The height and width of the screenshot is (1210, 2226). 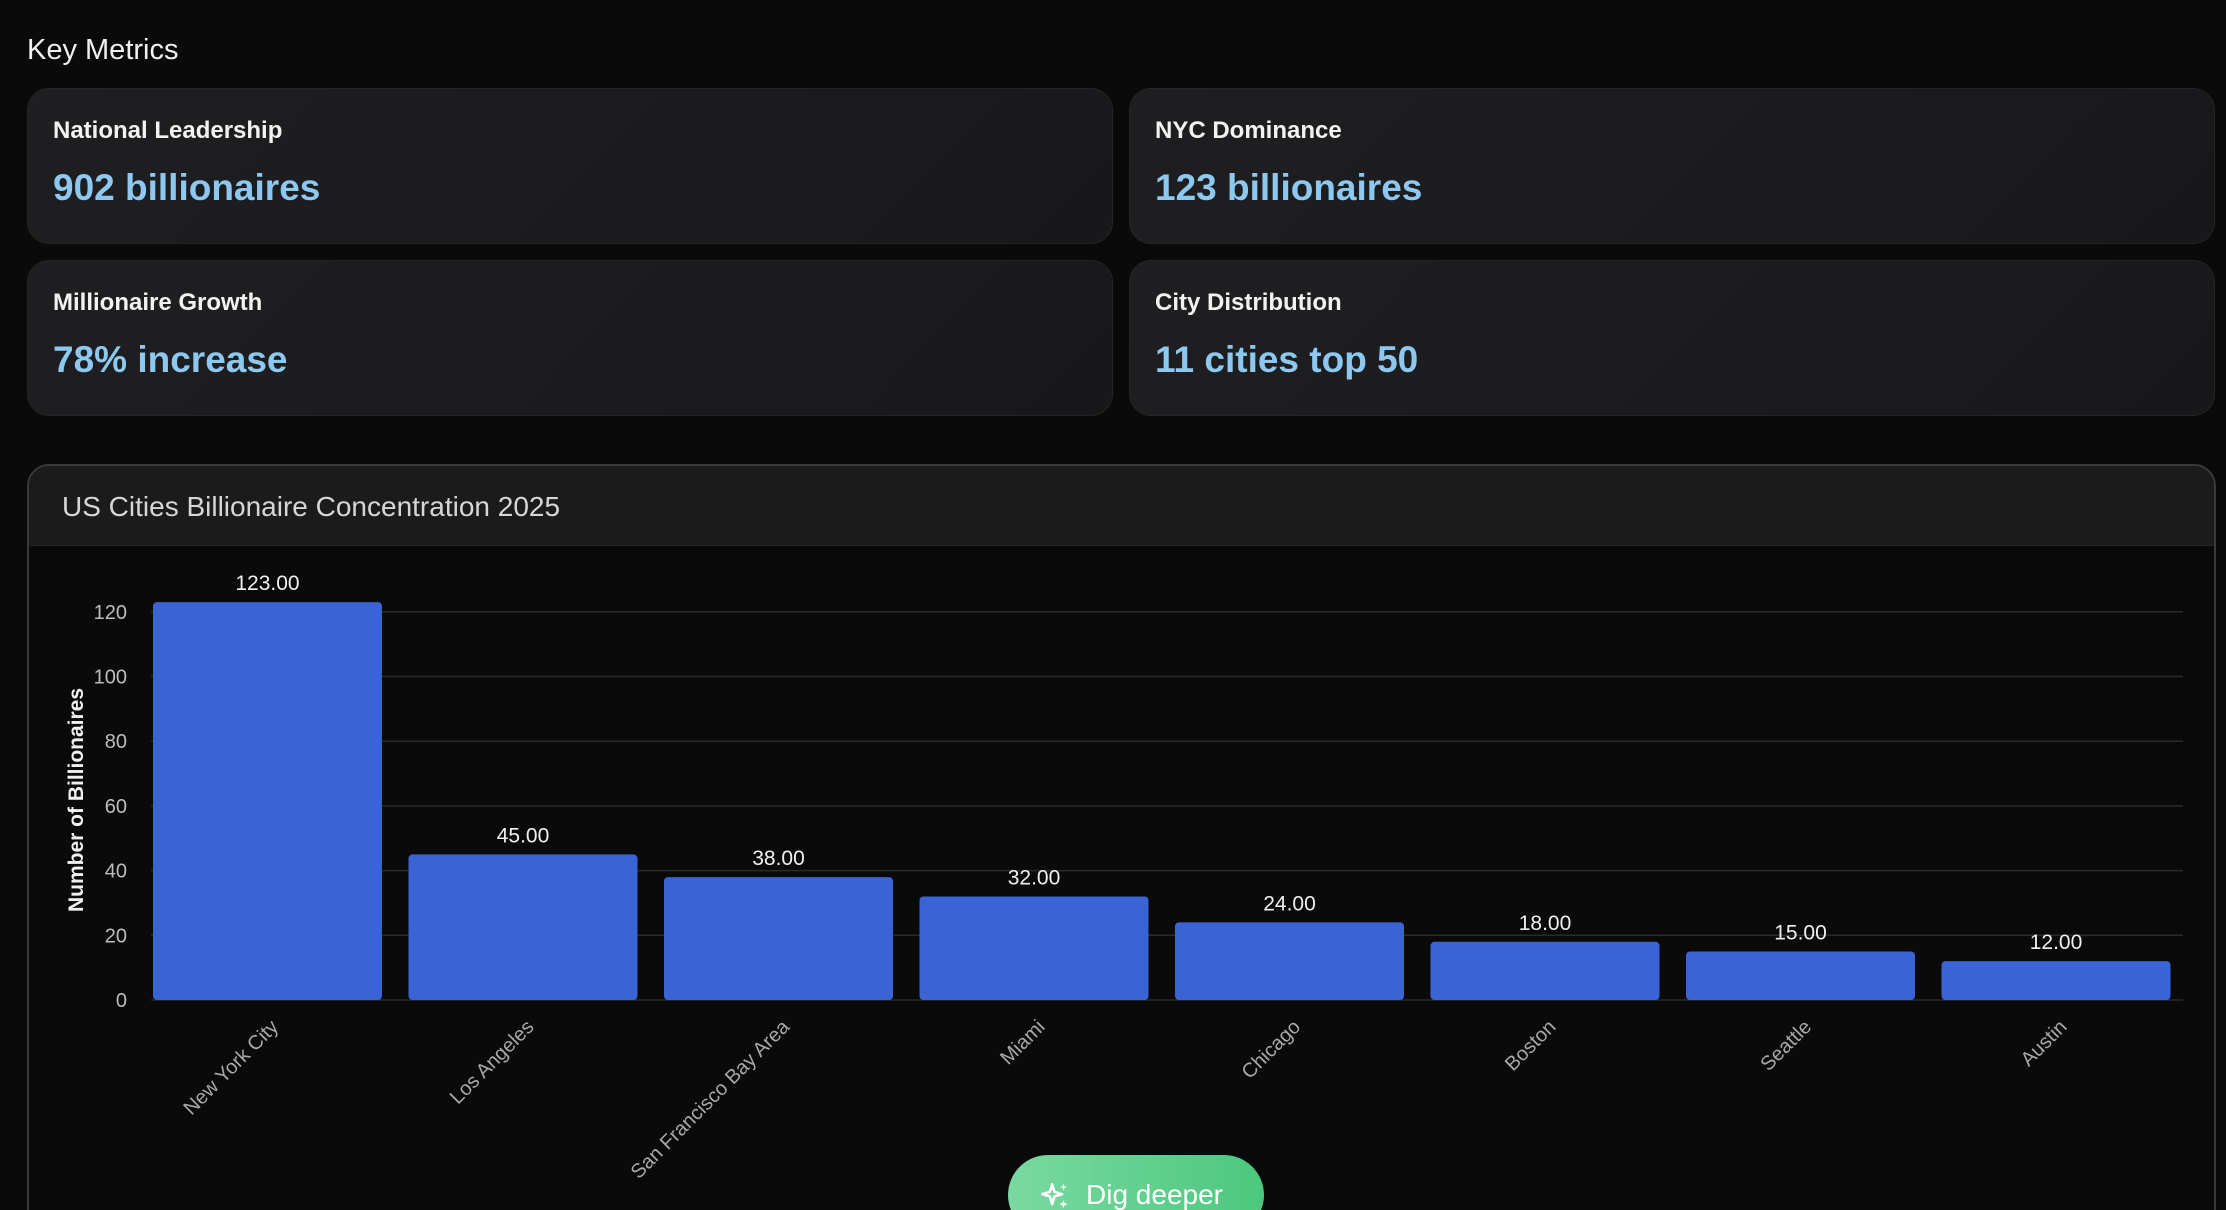 I want to click on data-label: 45.00, so click(x=523, y=835).